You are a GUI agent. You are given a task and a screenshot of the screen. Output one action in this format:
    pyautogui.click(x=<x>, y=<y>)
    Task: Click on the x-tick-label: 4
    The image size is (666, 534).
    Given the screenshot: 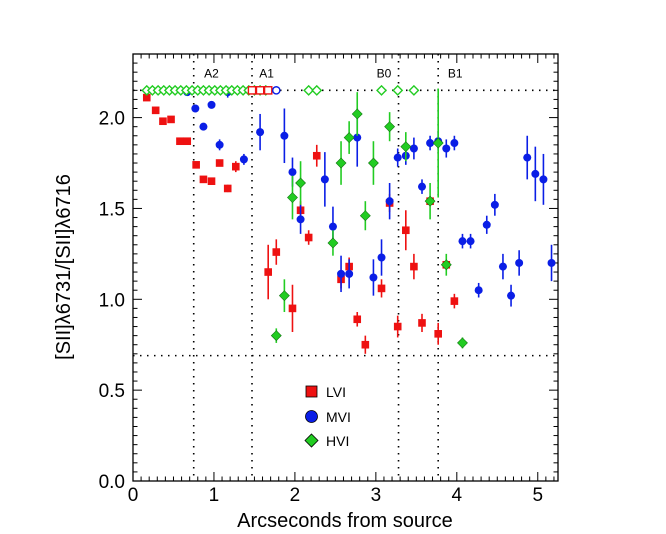 What is the action you would take?
    pyautogui.click(x=457, y=495)
    